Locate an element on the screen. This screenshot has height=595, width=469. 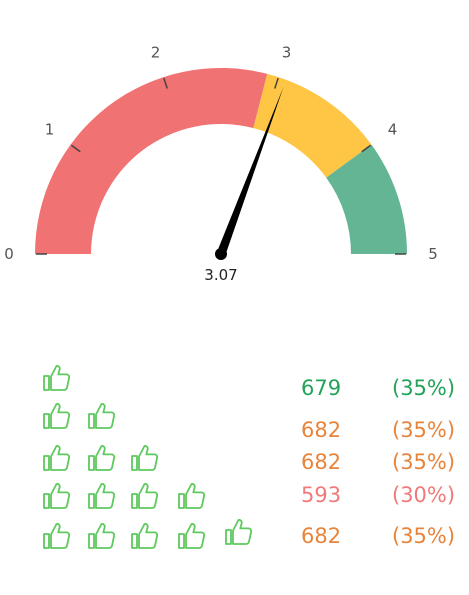
gauge-tick-label-4: 4 is located at coordinates (393, 129).